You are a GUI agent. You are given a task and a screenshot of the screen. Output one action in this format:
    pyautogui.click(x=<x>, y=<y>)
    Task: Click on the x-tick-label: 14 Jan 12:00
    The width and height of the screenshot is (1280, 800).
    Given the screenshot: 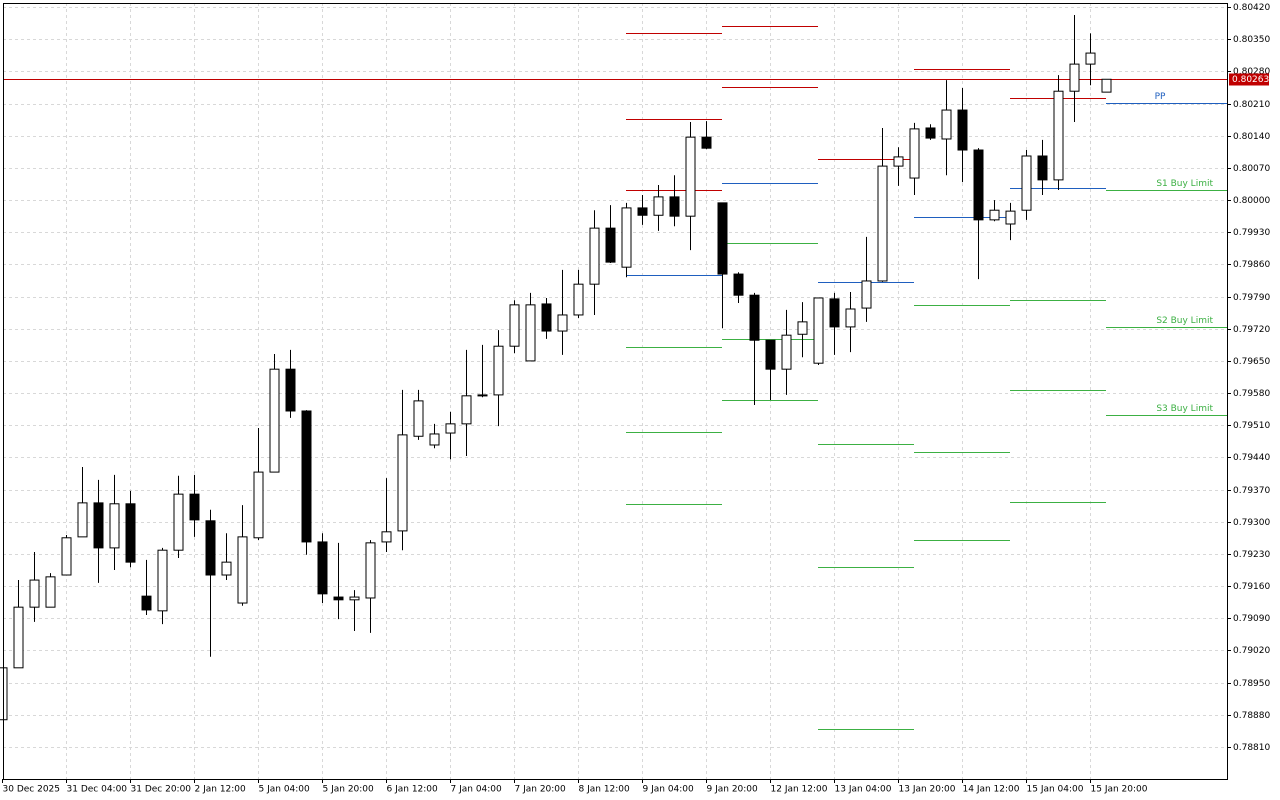 What is the action you would take?
    pyautogui.click(x=991, y=790)
    